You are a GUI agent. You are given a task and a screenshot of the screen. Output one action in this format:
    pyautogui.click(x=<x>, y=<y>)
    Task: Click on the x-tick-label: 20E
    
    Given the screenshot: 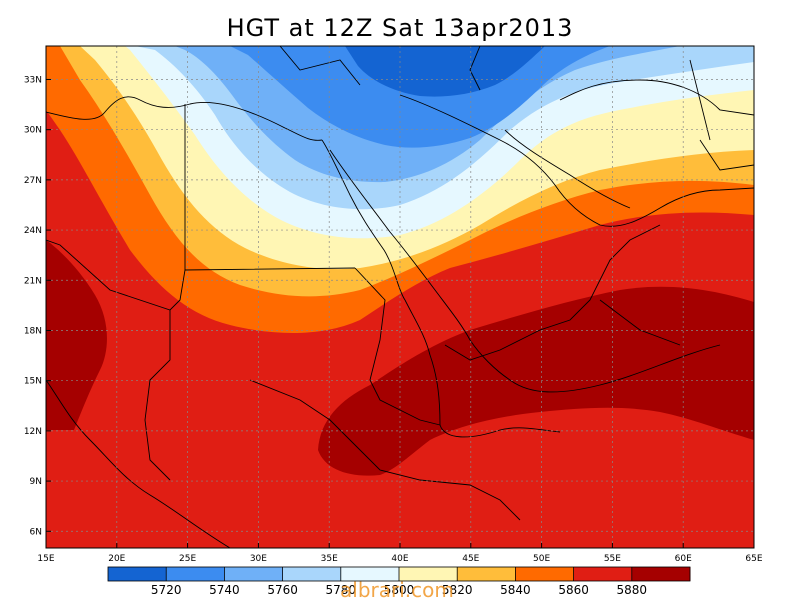 What is the action you would take?
    pyautogui.click(x=116, y=559)
    